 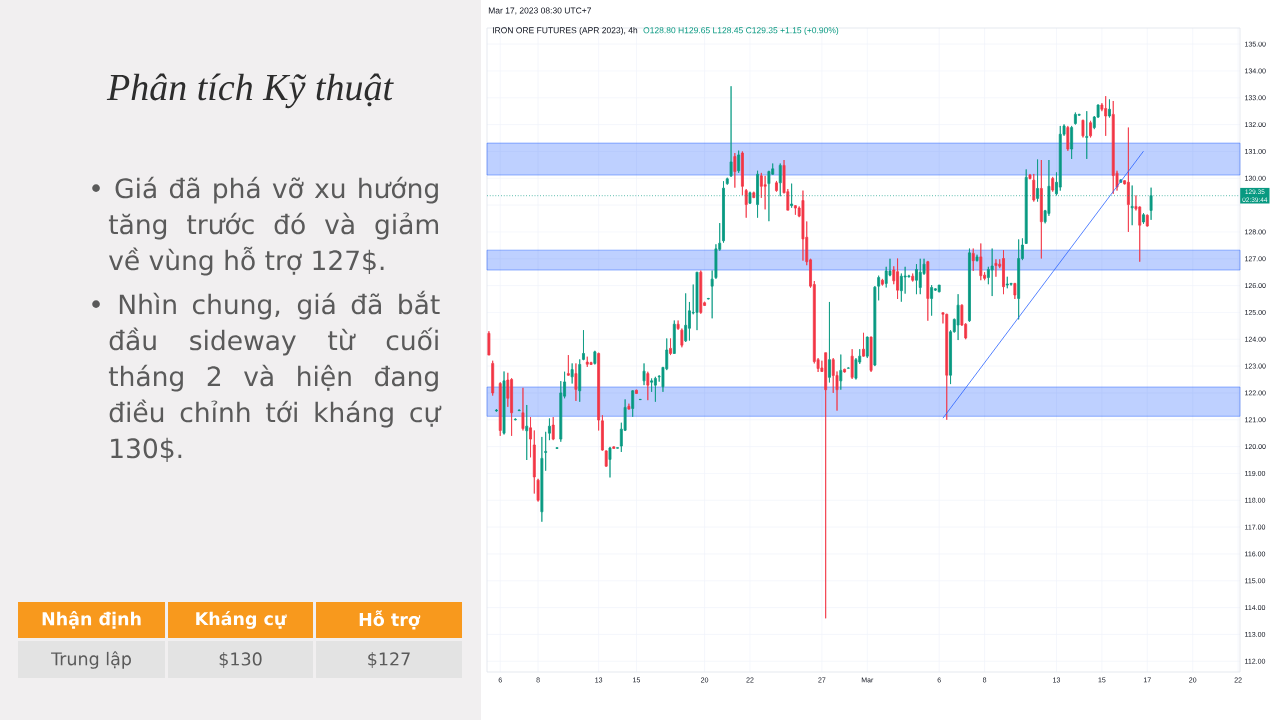 What do you see at coordinates (273, 378) in the screenshot?
I see `text: tháng 2 và hiện đang` at bounding box center [273, 378].